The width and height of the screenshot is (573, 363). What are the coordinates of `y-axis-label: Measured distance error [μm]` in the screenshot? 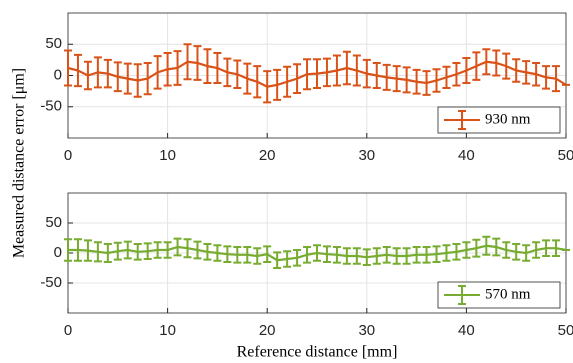 It's located at (19, 163).